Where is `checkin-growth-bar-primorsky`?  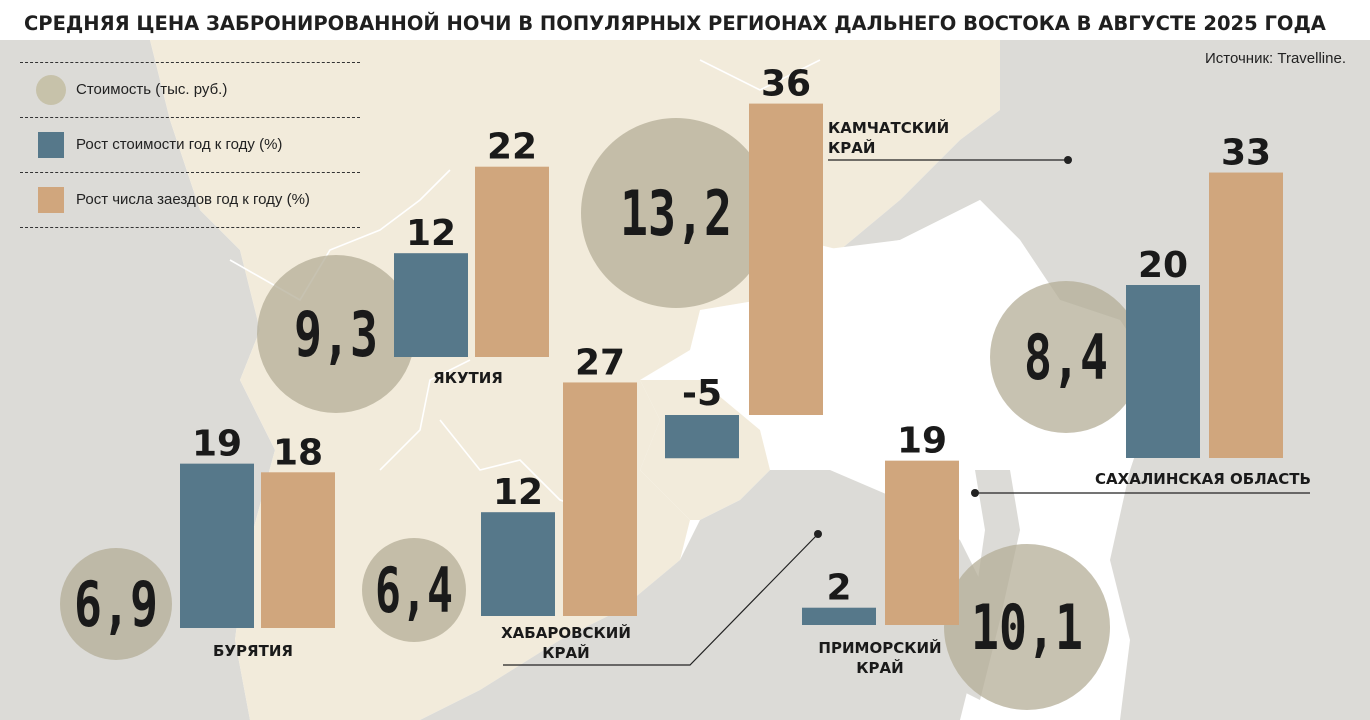 checkin-growth-bar-primorsky is located at coordinates (922, 542).